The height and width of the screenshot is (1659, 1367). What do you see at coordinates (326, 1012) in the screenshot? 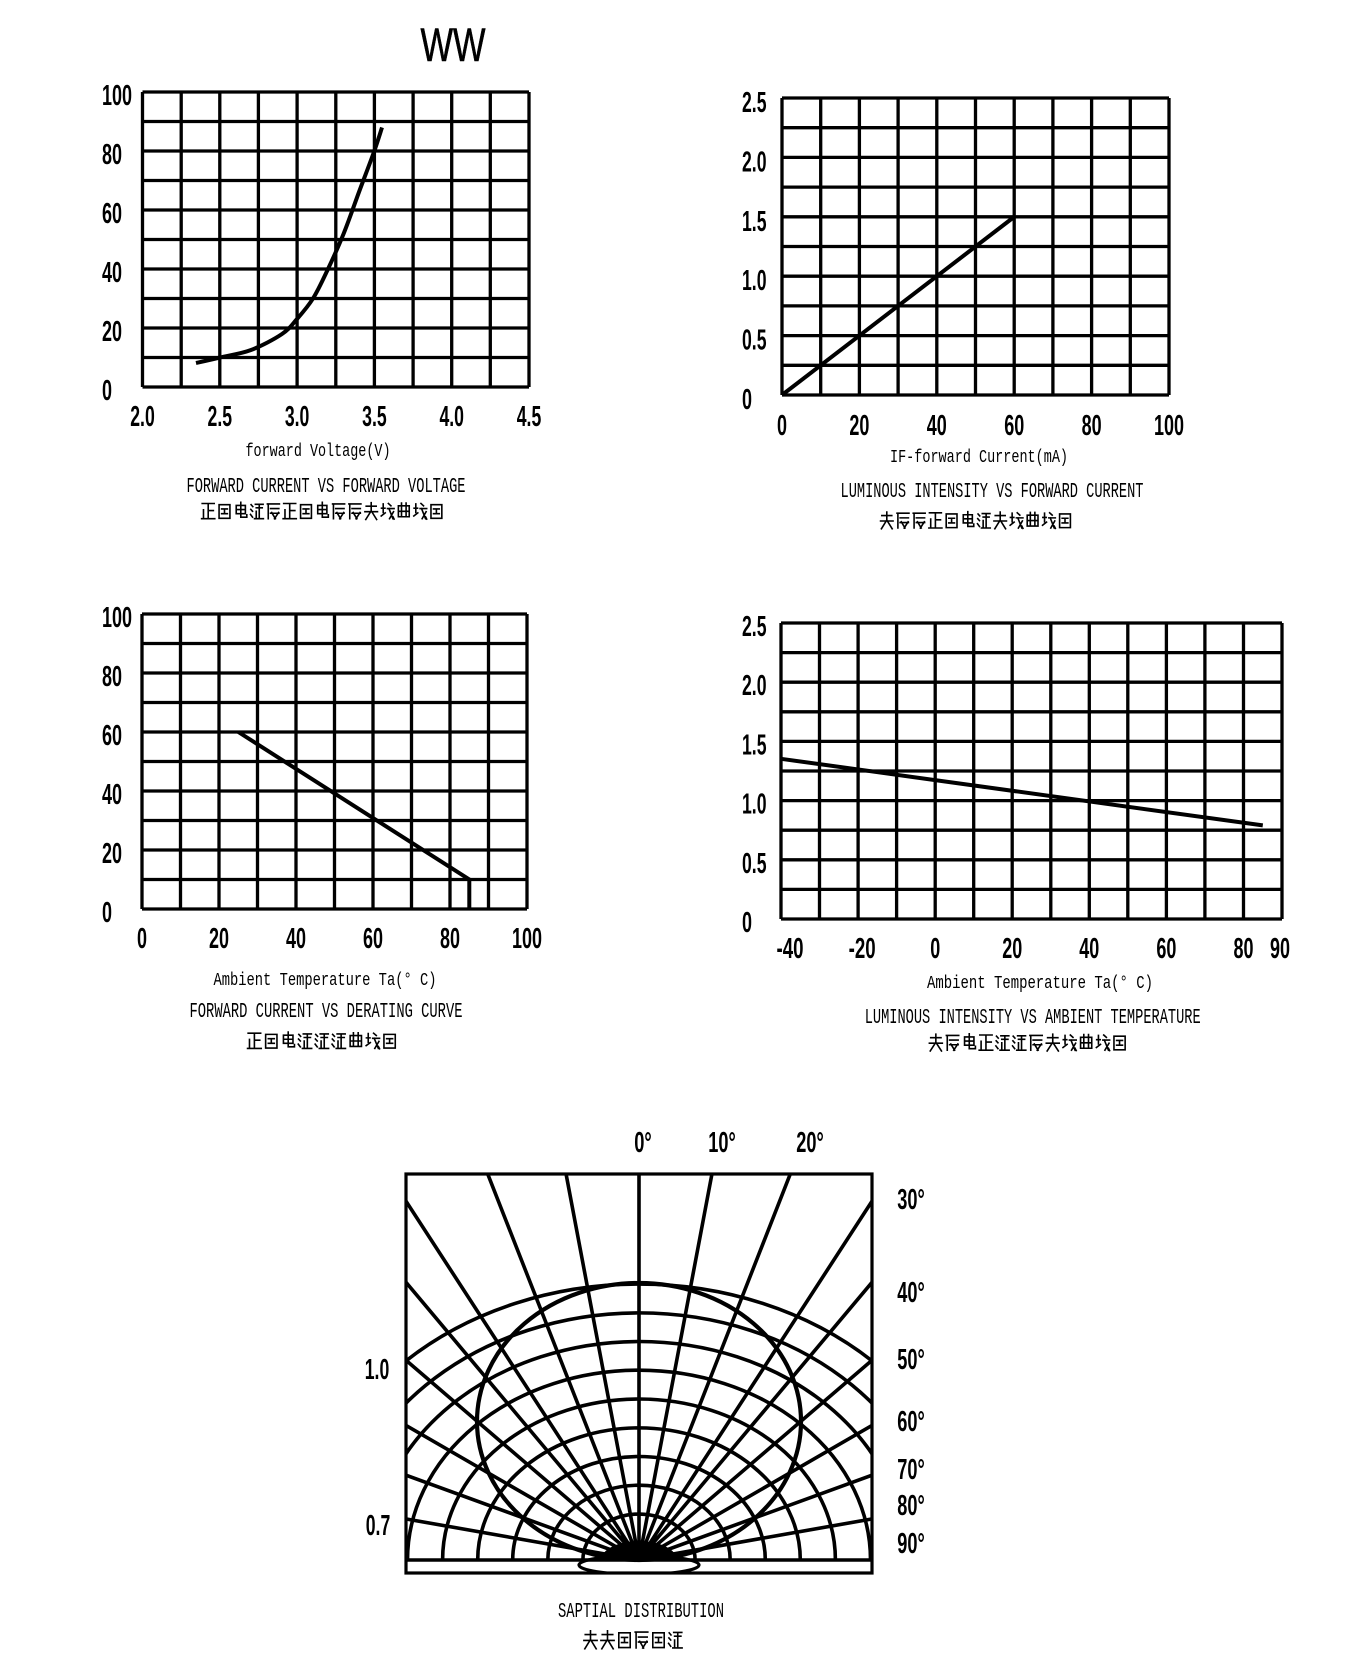
I see `svg-text:FORWARD CURRENT VS DERATING CU: FORWARD CURRENT VS DERATING CURVE` at bounding box center [326, 1012].